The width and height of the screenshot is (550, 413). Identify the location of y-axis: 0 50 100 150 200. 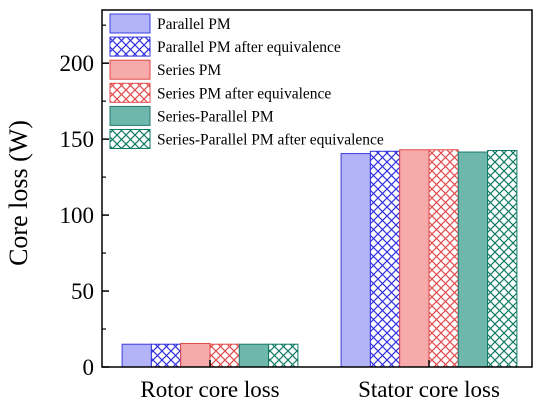
(84, 202).